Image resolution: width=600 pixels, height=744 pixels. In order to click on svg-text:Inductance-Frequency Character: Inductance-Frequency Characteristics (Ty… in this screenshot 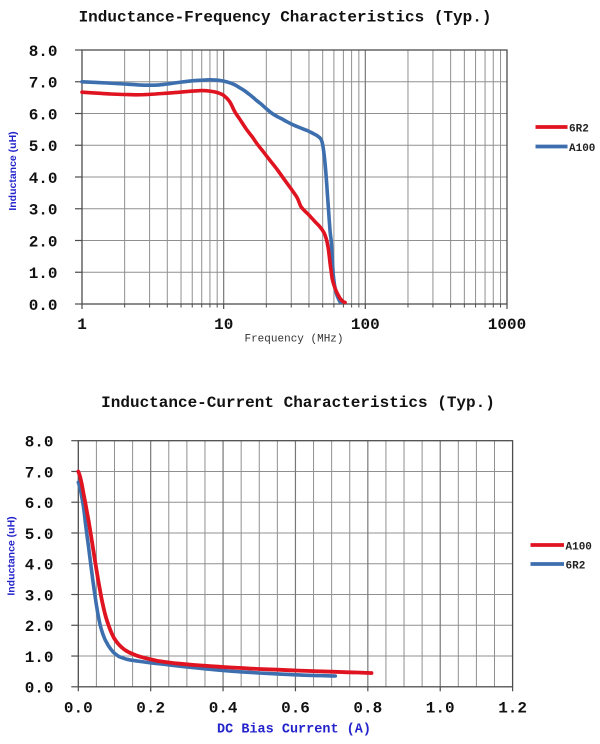, I will do `click(285, 18)`.